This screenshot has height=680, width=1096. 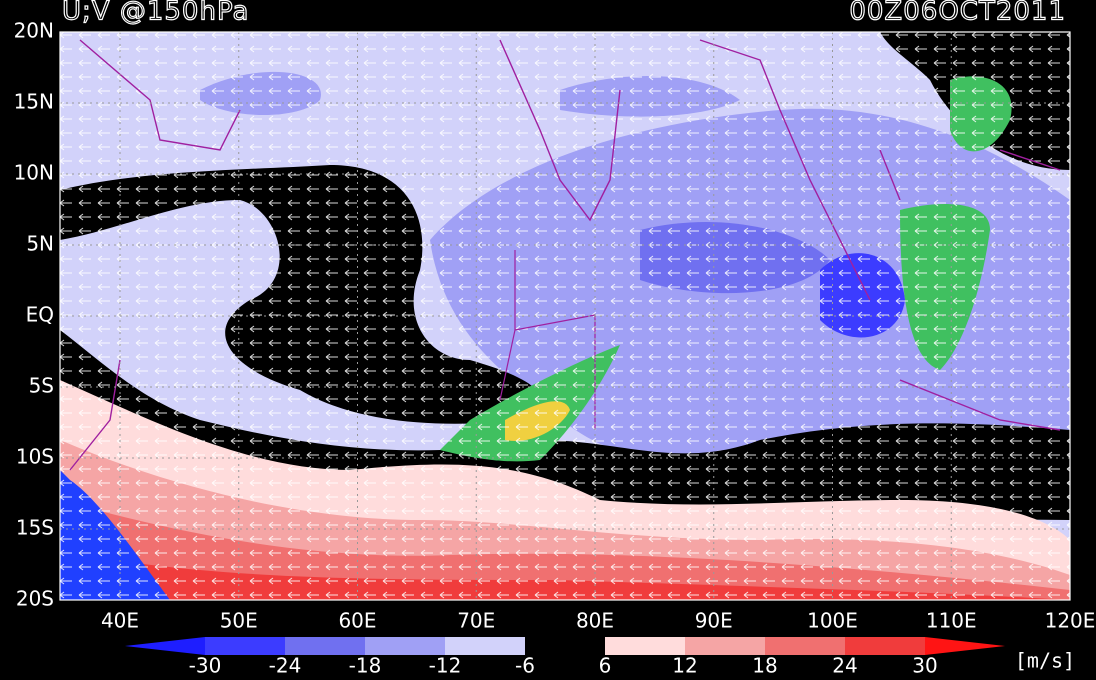 What do you see at coordinates (595, 621) in the screenshot?
I see `lon-label: 80E` at bounding box center [595, 621].